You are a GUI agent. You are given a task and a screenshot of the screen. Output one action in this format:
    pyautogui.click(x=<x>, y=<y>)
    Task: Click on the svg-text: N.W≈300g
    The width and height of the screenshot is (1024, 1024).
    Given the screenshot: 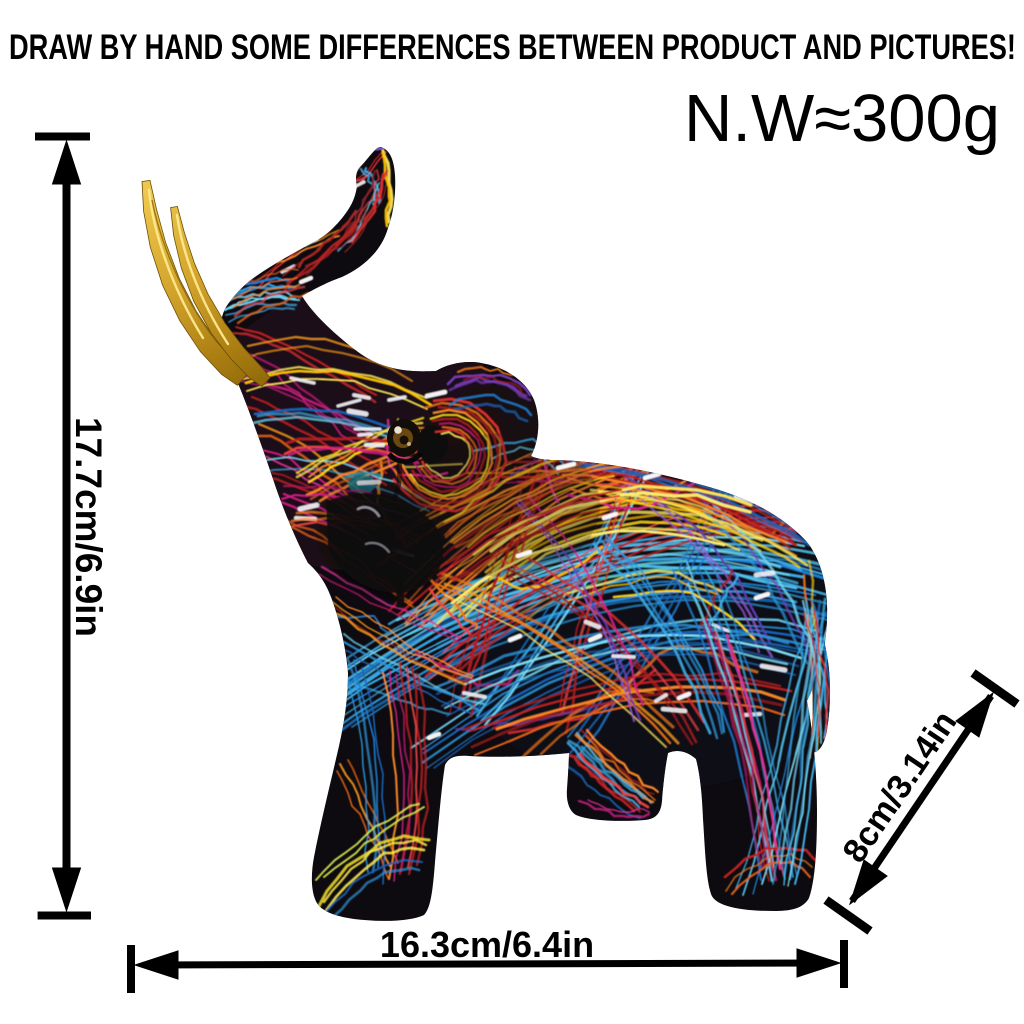 What is the action you would take?
    pyautogui.click(x=842, y=118)
    